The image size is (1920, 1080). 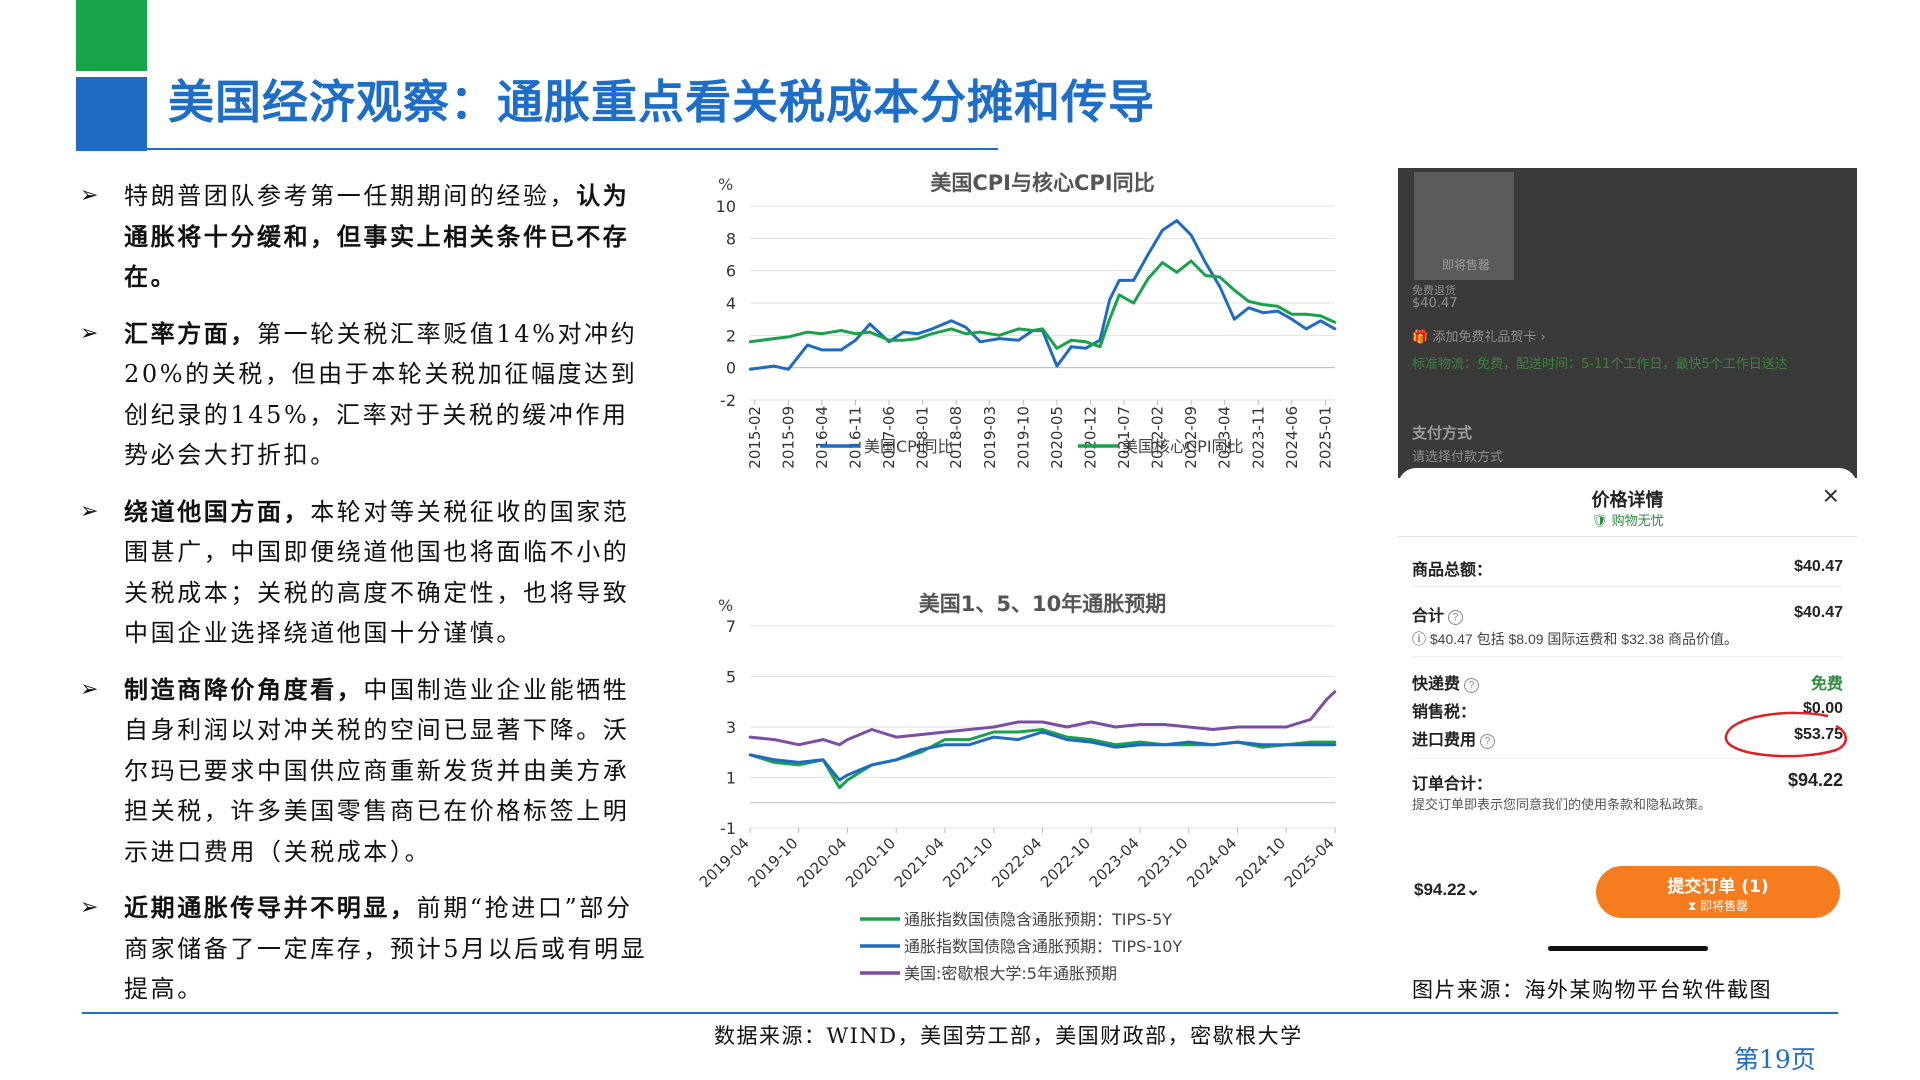 What do you see at coordinates (1830, 495) in the screenshot?
I see `close-icon: ×` at bounding box center [1830, 495].